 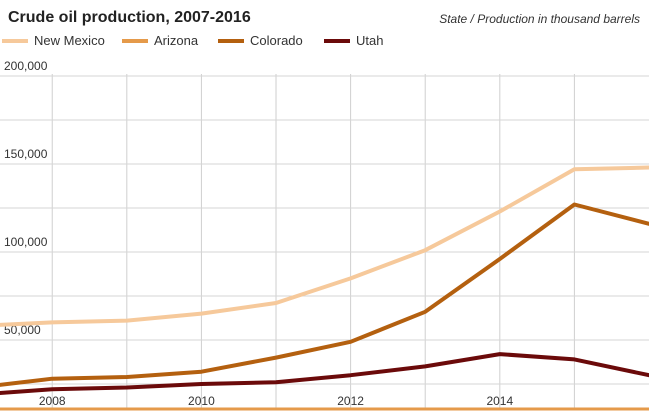 I want to click on legend-item-colorado: Colorado, so click(x=260, y=40).